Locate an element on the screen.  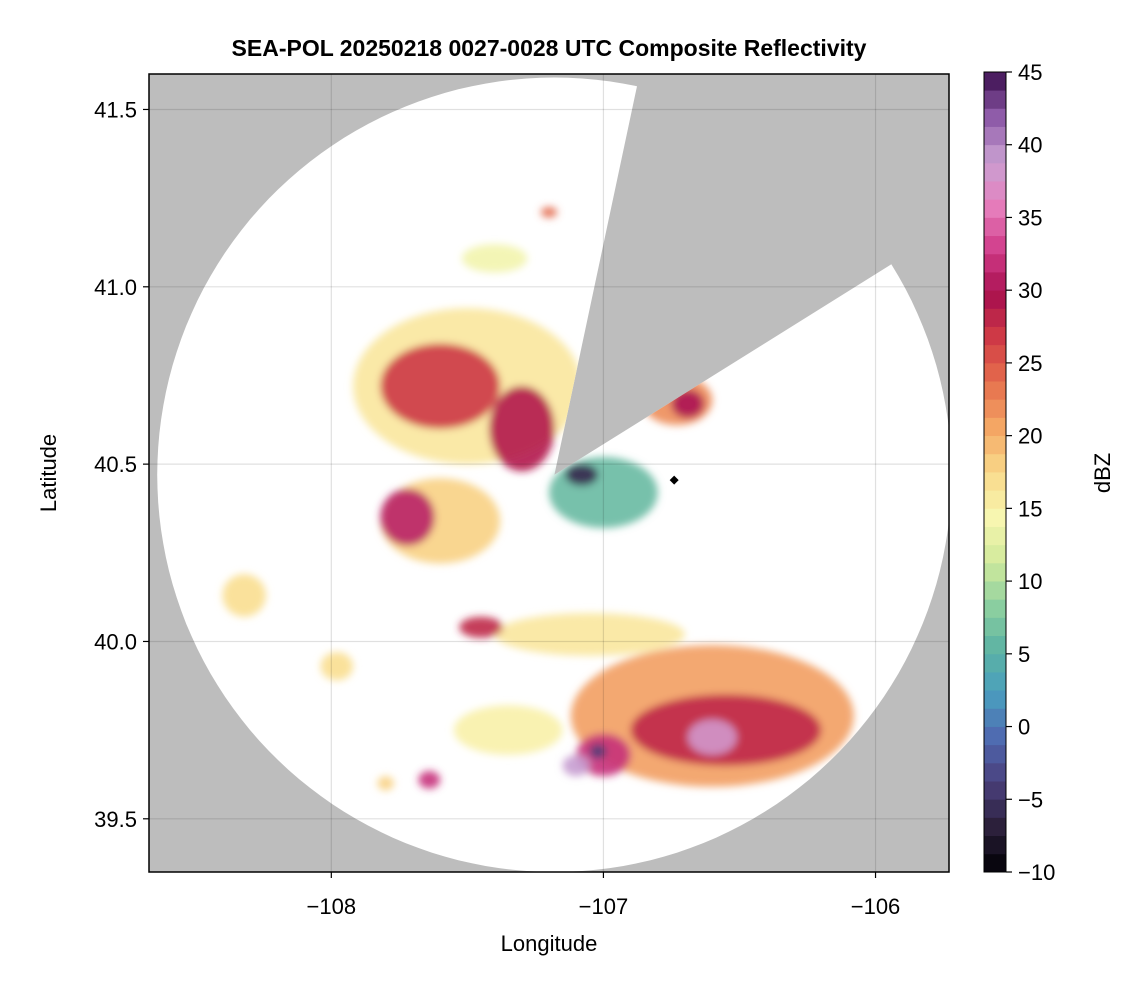
colorbar-tick-label: 10 is located at coordinates (1030, 581).